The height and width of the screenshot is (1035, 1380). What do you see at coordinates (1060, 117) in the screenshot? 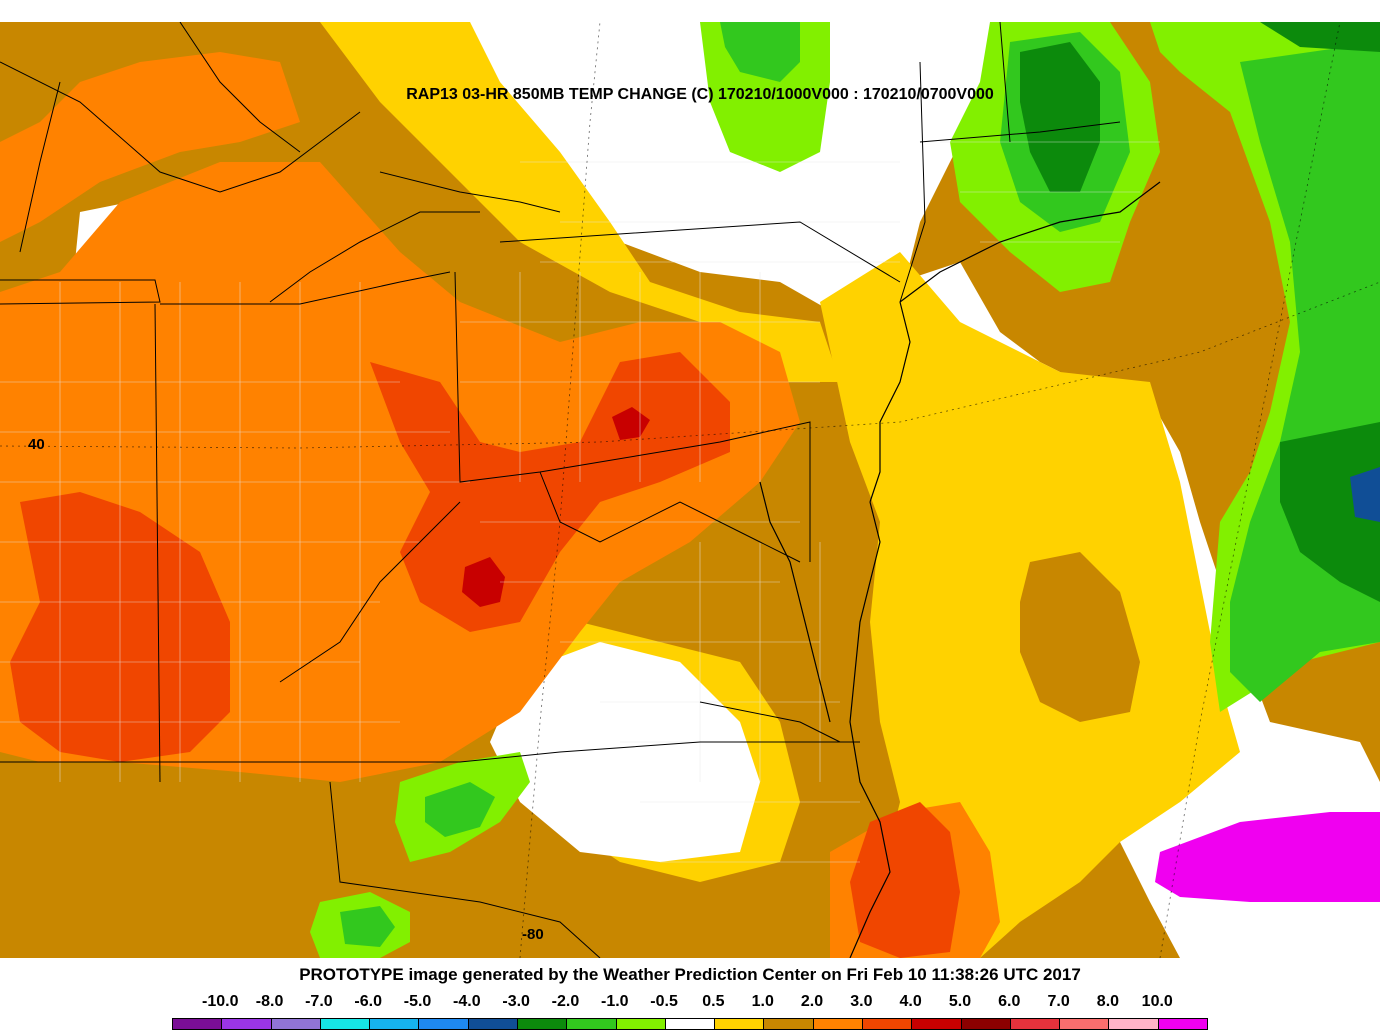
I see `field-darkgreen-newengland` at bounding box center [1060, 117].